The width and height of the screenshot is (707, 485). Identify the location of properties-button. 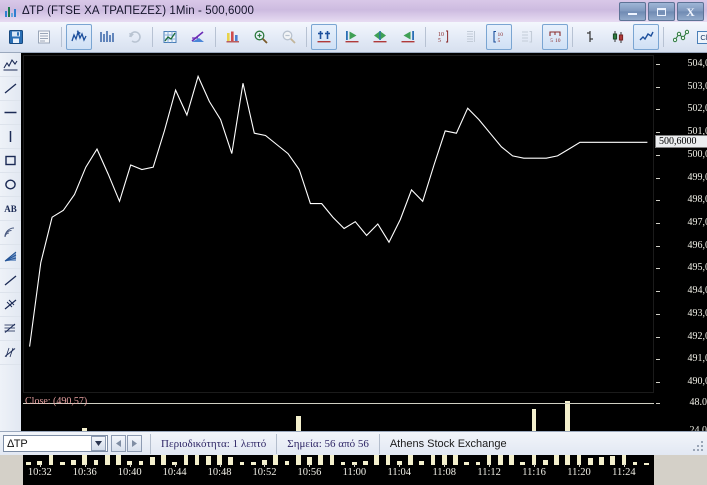
(44, 37).